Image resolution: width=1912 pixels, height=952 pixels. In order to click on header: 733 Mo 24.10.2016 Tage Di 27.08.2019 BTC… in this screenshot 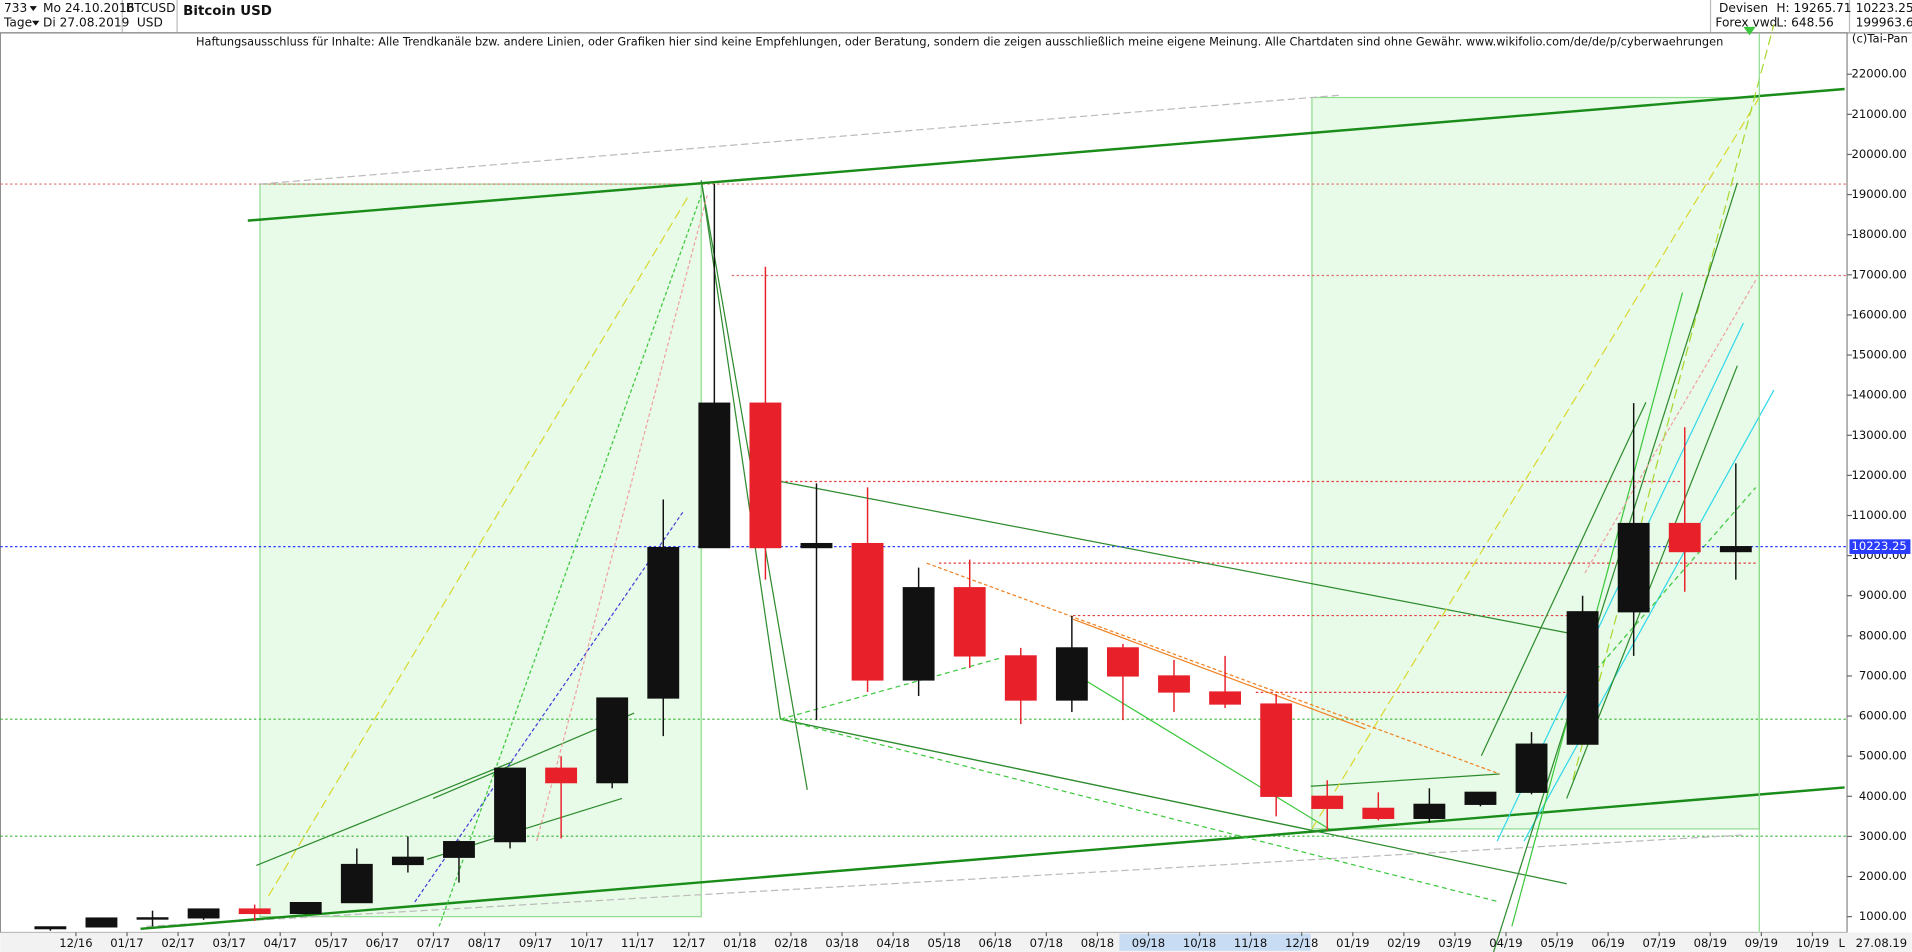, I will do `click(956, 17)`.